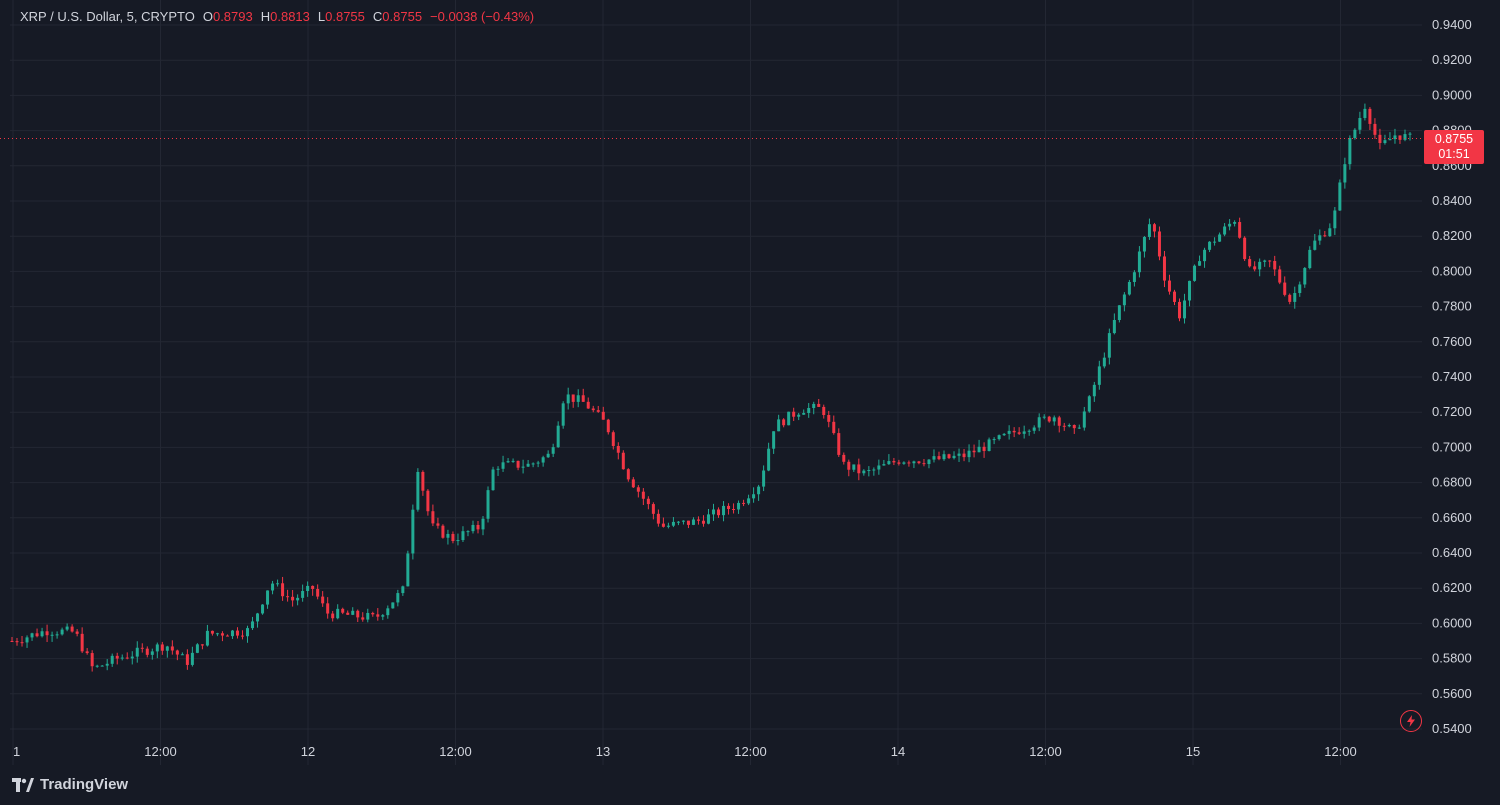  I want to click on last-price-value: 0.8755, so click(1454, 139).